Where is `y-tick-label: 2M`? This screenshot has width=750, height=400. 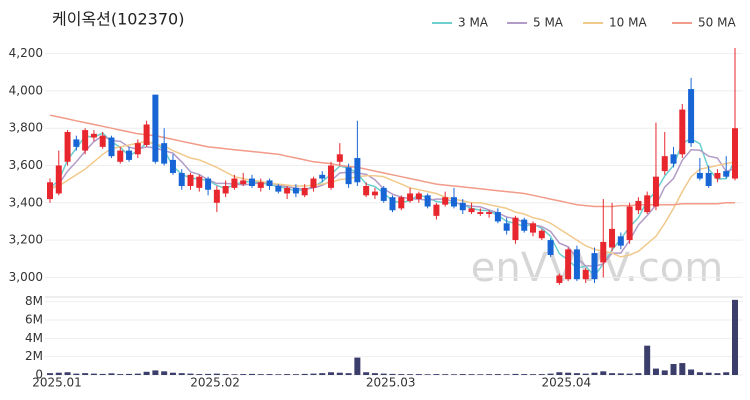 y-tick-label: 2M is located at coordinates (34, 356).